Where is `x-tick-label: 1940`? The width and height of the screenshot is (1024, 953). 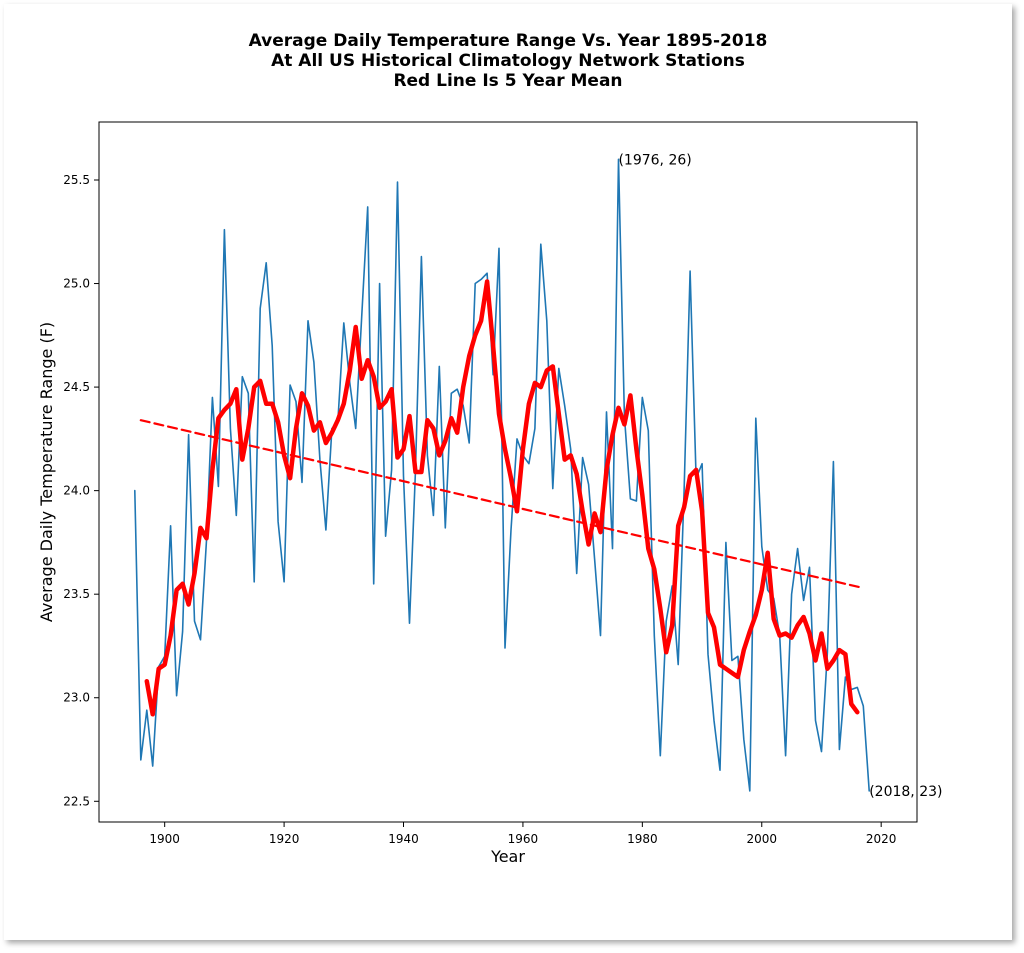
x-tick-label: 1940 is located at coordinates (403, 839).